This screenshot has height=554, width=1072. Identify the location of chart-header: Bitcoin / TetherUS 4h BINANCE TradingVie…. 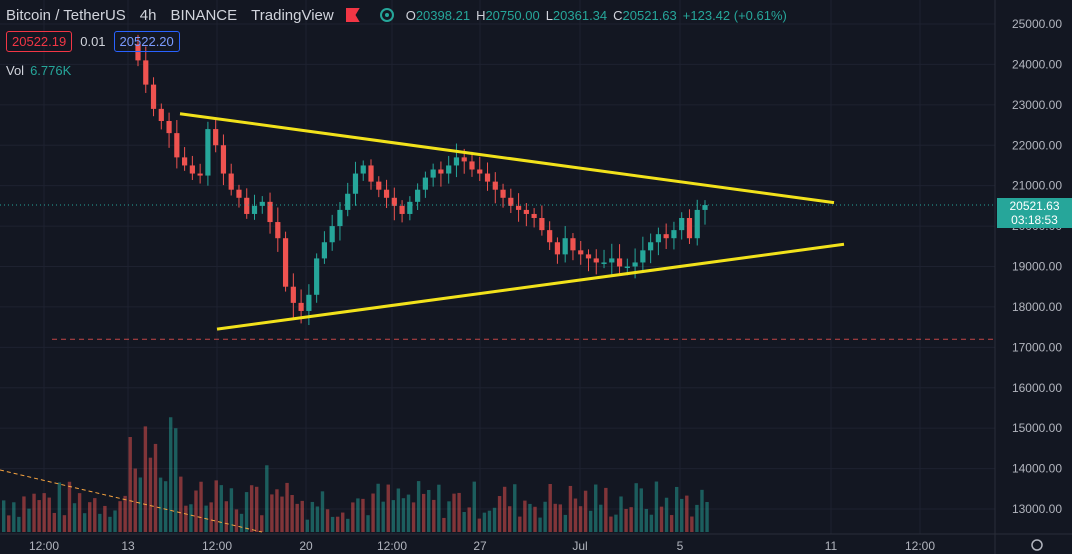
(396, 15).